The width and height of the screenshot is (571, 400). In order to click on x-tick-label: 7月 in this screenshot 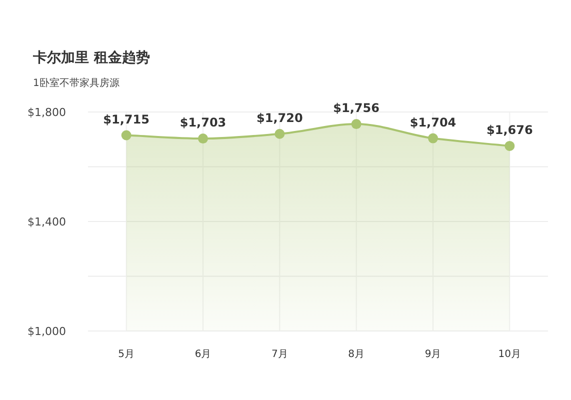, I will do `click(279, 354)`.